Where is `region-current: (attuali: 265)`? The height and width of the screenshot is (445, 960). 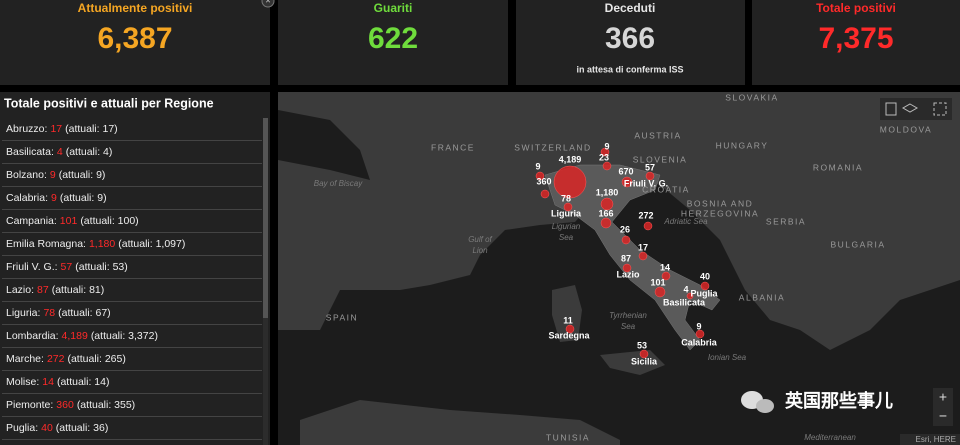 region-current: (attuali: 265) is located at coordinates (96, 359).